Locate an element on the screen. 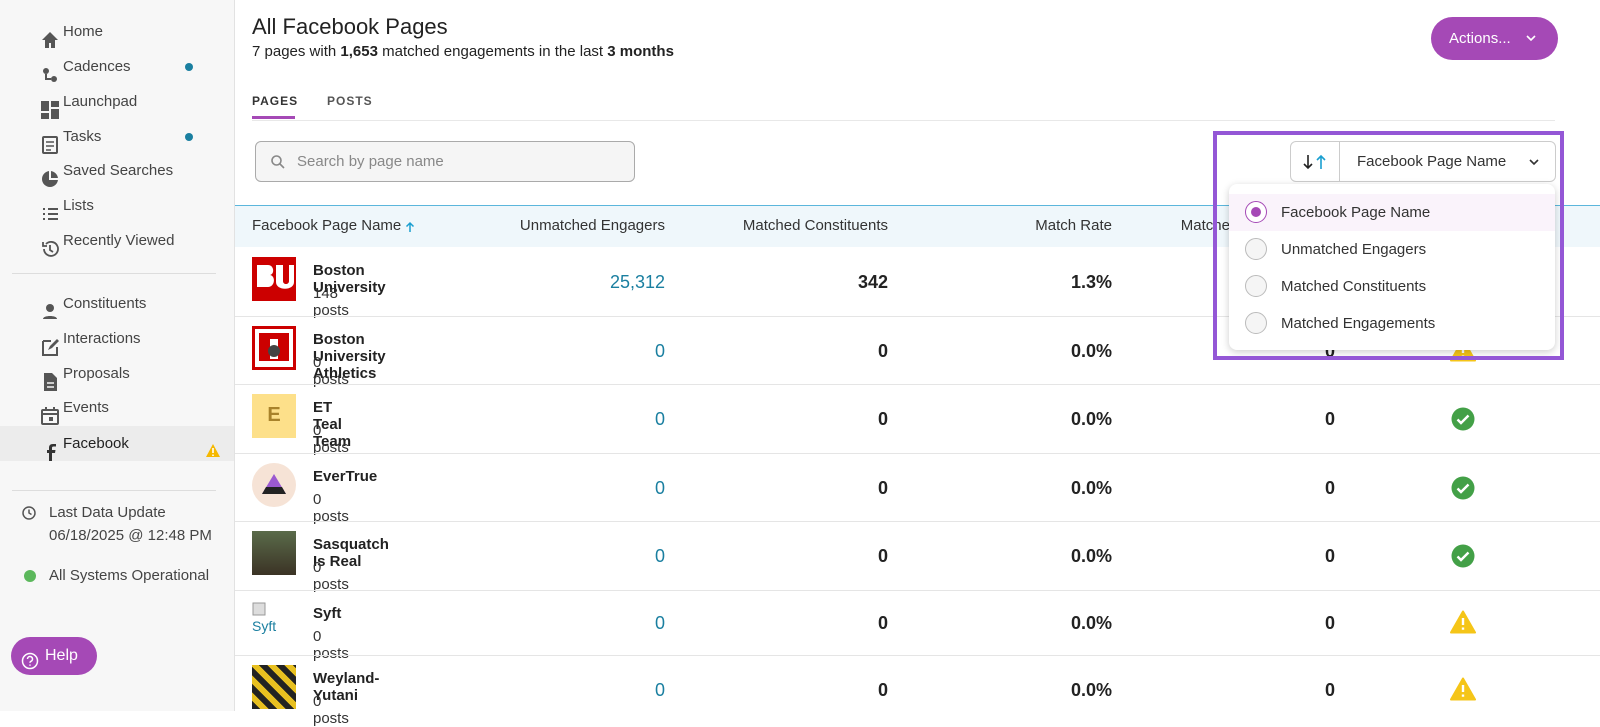 The width and height of the screenshot is (1600, 727). search-placeholder: Search by page name is located at coordinates (370, 161).